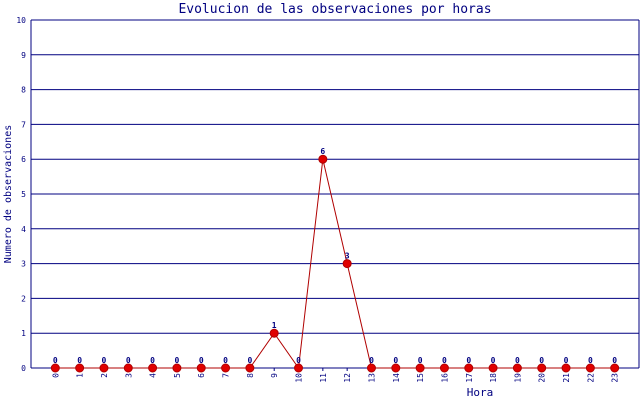 Image resolution: width=640 pixels, height=400 pixels. Describe the element at coordinates (23, 333) in the screenshot. I see `y-tick-label: 1` at that location.